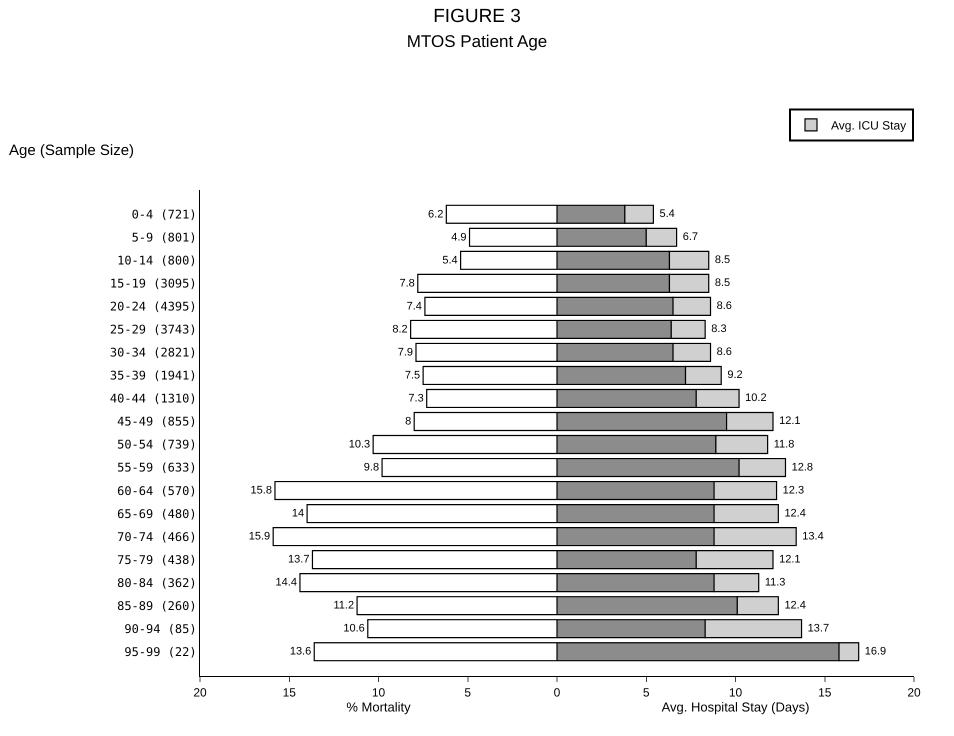 The height and width of the screenshot is (736, 954). What do you see at coordinates (157, 445) in the screenshot?
I see `y-tick-label: 50-54 (739)` at bounding box center [157, 445].